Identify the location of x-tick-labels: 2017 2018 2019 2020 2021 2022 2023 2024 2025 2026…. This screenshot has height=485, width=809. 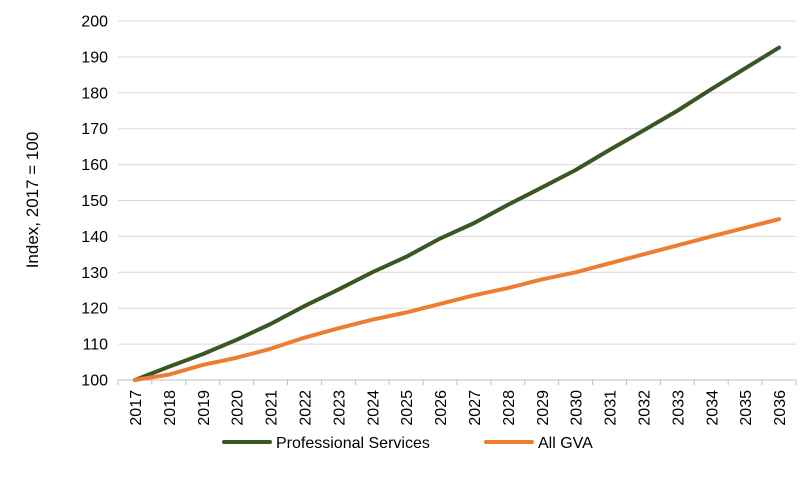
(457, 403).